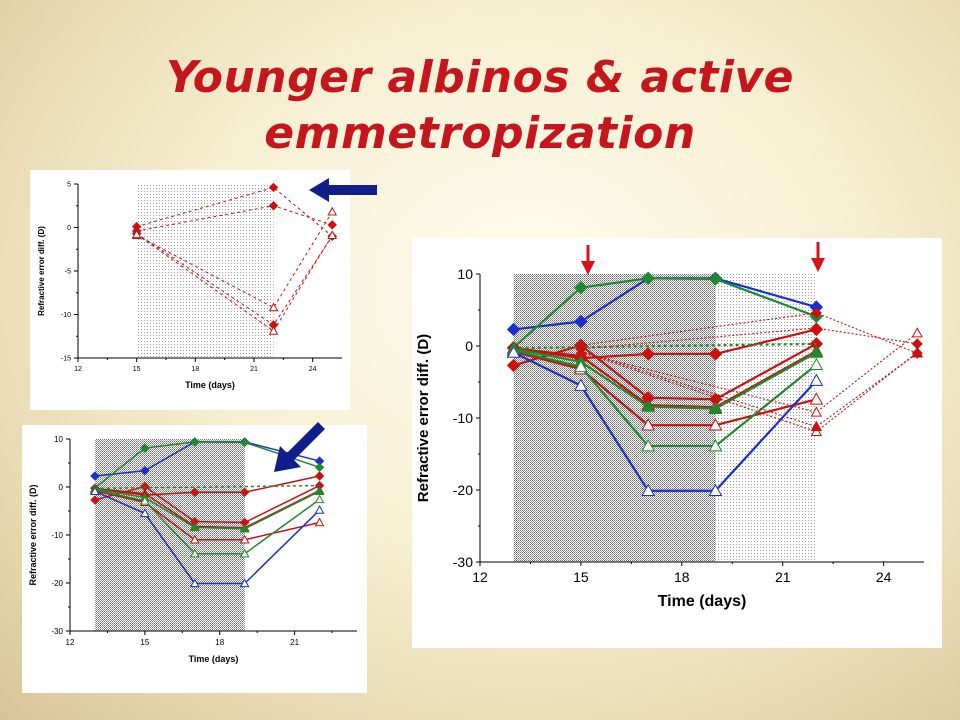 The image size is (960, 720). What do you see at coordinates (465, 274) in the screenshot?
I see `y-tick-label: 10` at bounding box center [465, 274].